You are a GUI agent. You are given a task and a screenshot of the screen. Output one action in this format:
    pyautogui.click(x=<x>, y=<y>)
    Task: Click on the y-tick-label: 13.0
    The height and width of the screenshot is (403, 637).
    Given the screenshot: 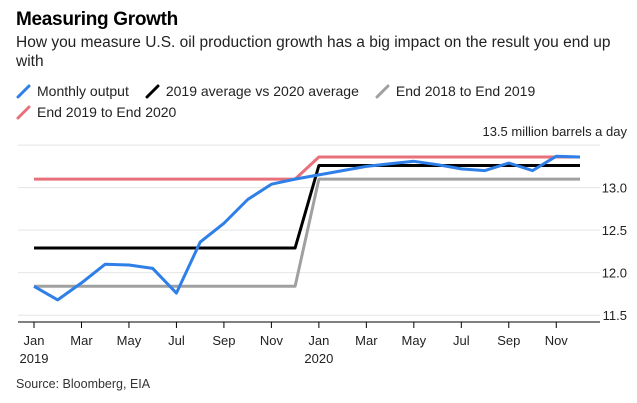 What is the action you would take?
    pyautogui.click(x=614, y=188)
    